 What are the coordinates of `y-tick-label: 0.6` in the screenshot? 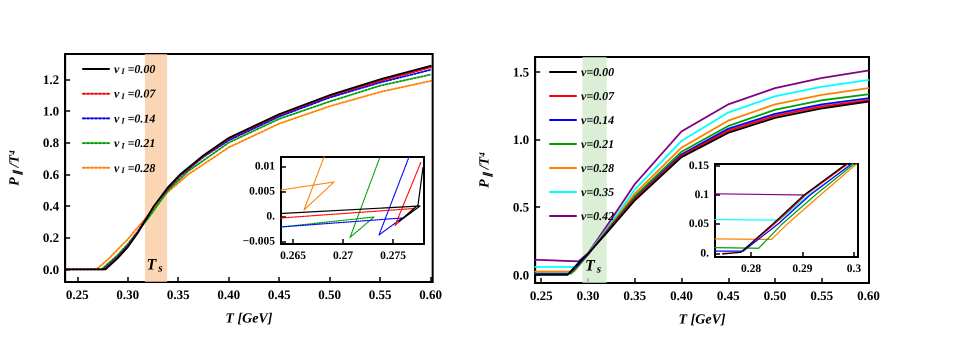 It's located at (51, 174).